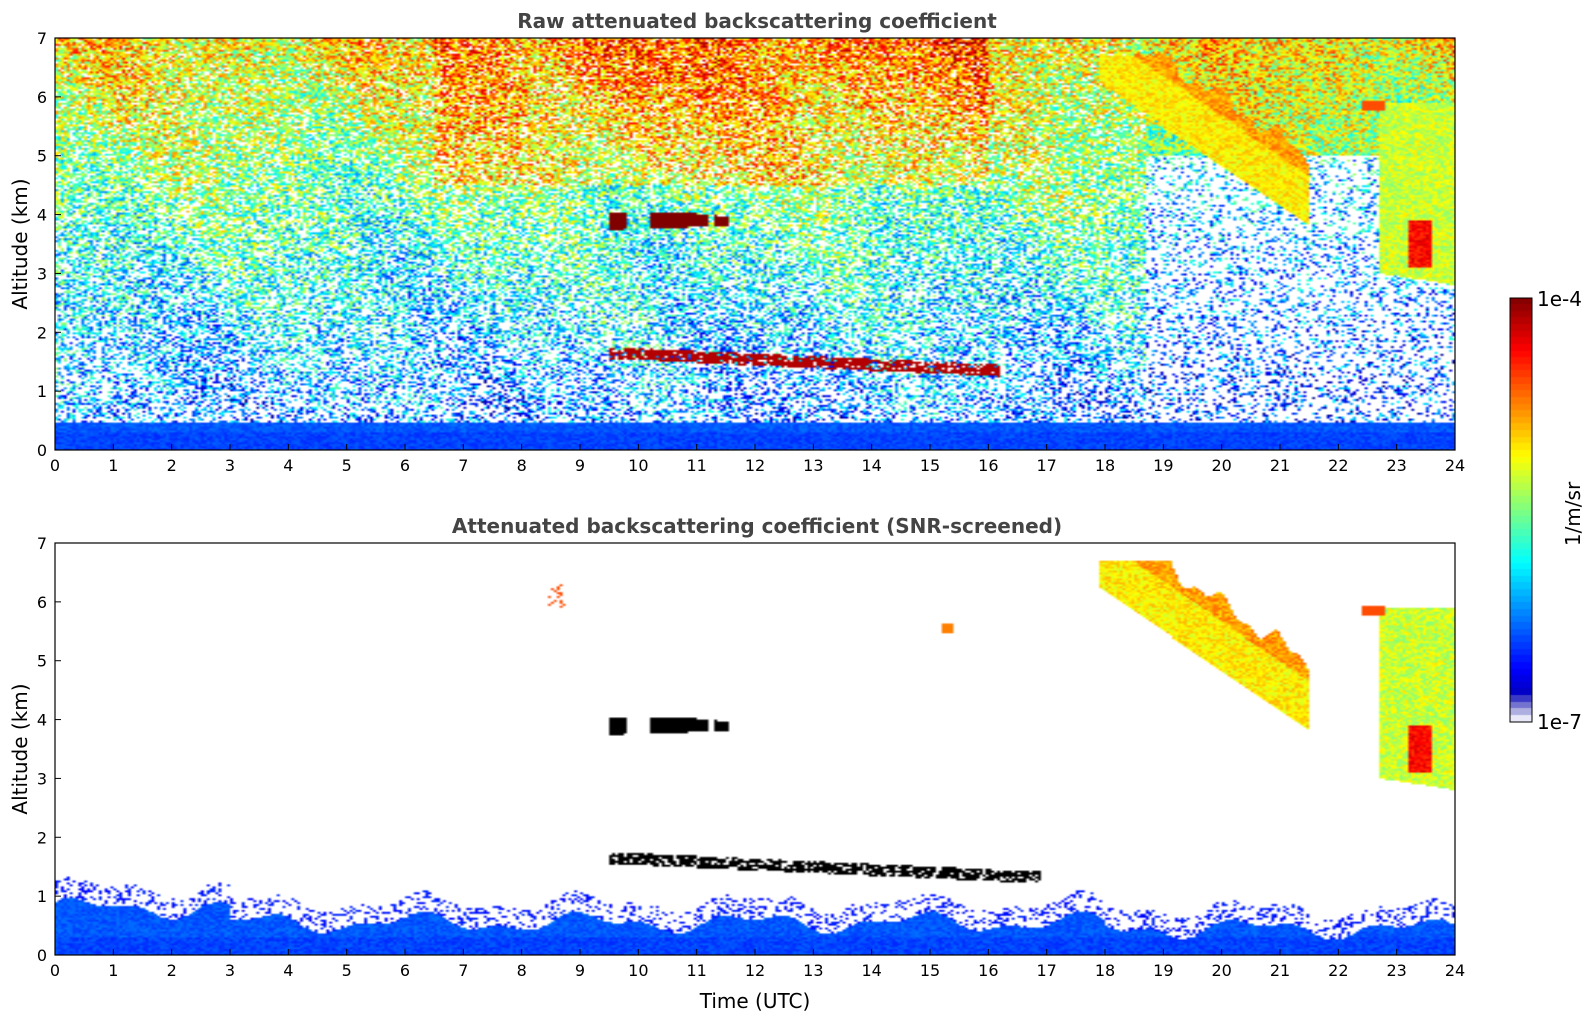 The width and height of the screenshot is (1595, 1020). What do you see at coordinates (1559, 299) in the screenshot?
I see `colorbar-max-label: 1e-4` at bounding box center [1559, 299].